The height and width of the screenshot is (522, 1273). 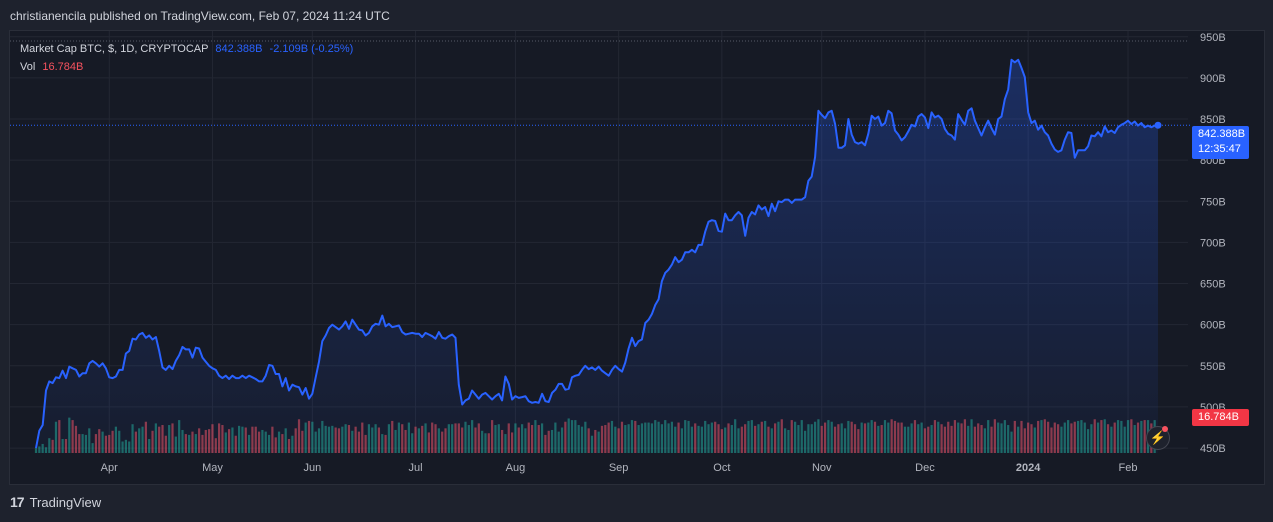 I want to click on last-price-dot, so click(x=1158, y=125).